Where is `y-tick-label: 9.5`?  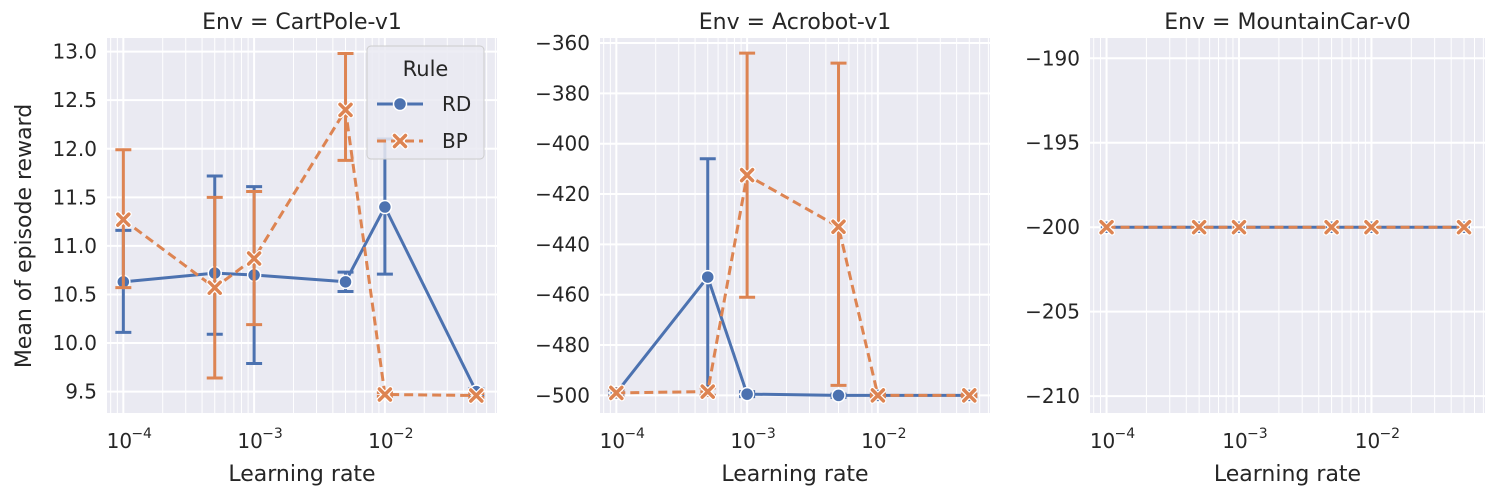 y-tick-label: 9.5 is located at coordinates (81, 392).